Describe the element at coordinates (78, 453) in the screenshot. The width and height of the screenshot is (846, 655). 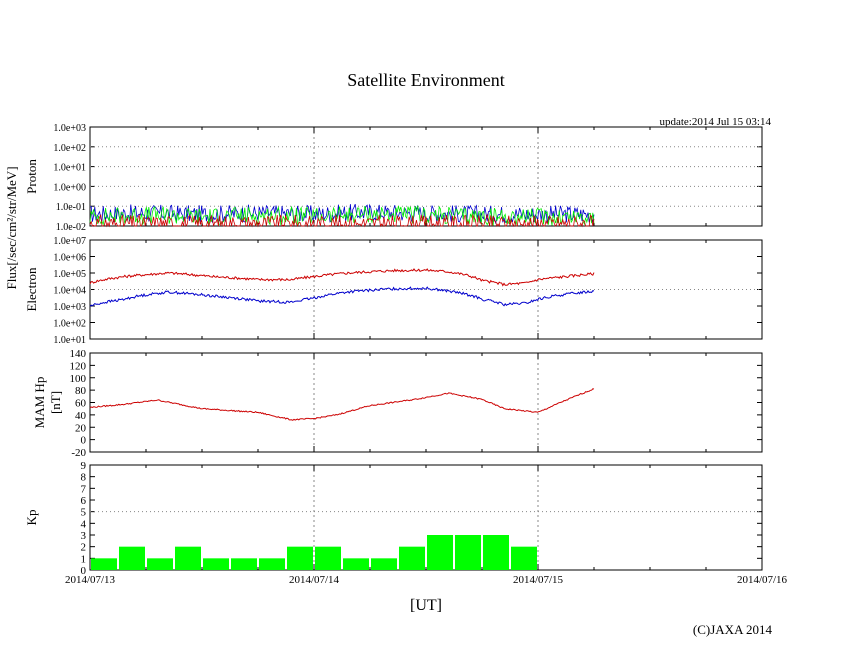
I see `mam-hp-ytick-label: -20` at that location.